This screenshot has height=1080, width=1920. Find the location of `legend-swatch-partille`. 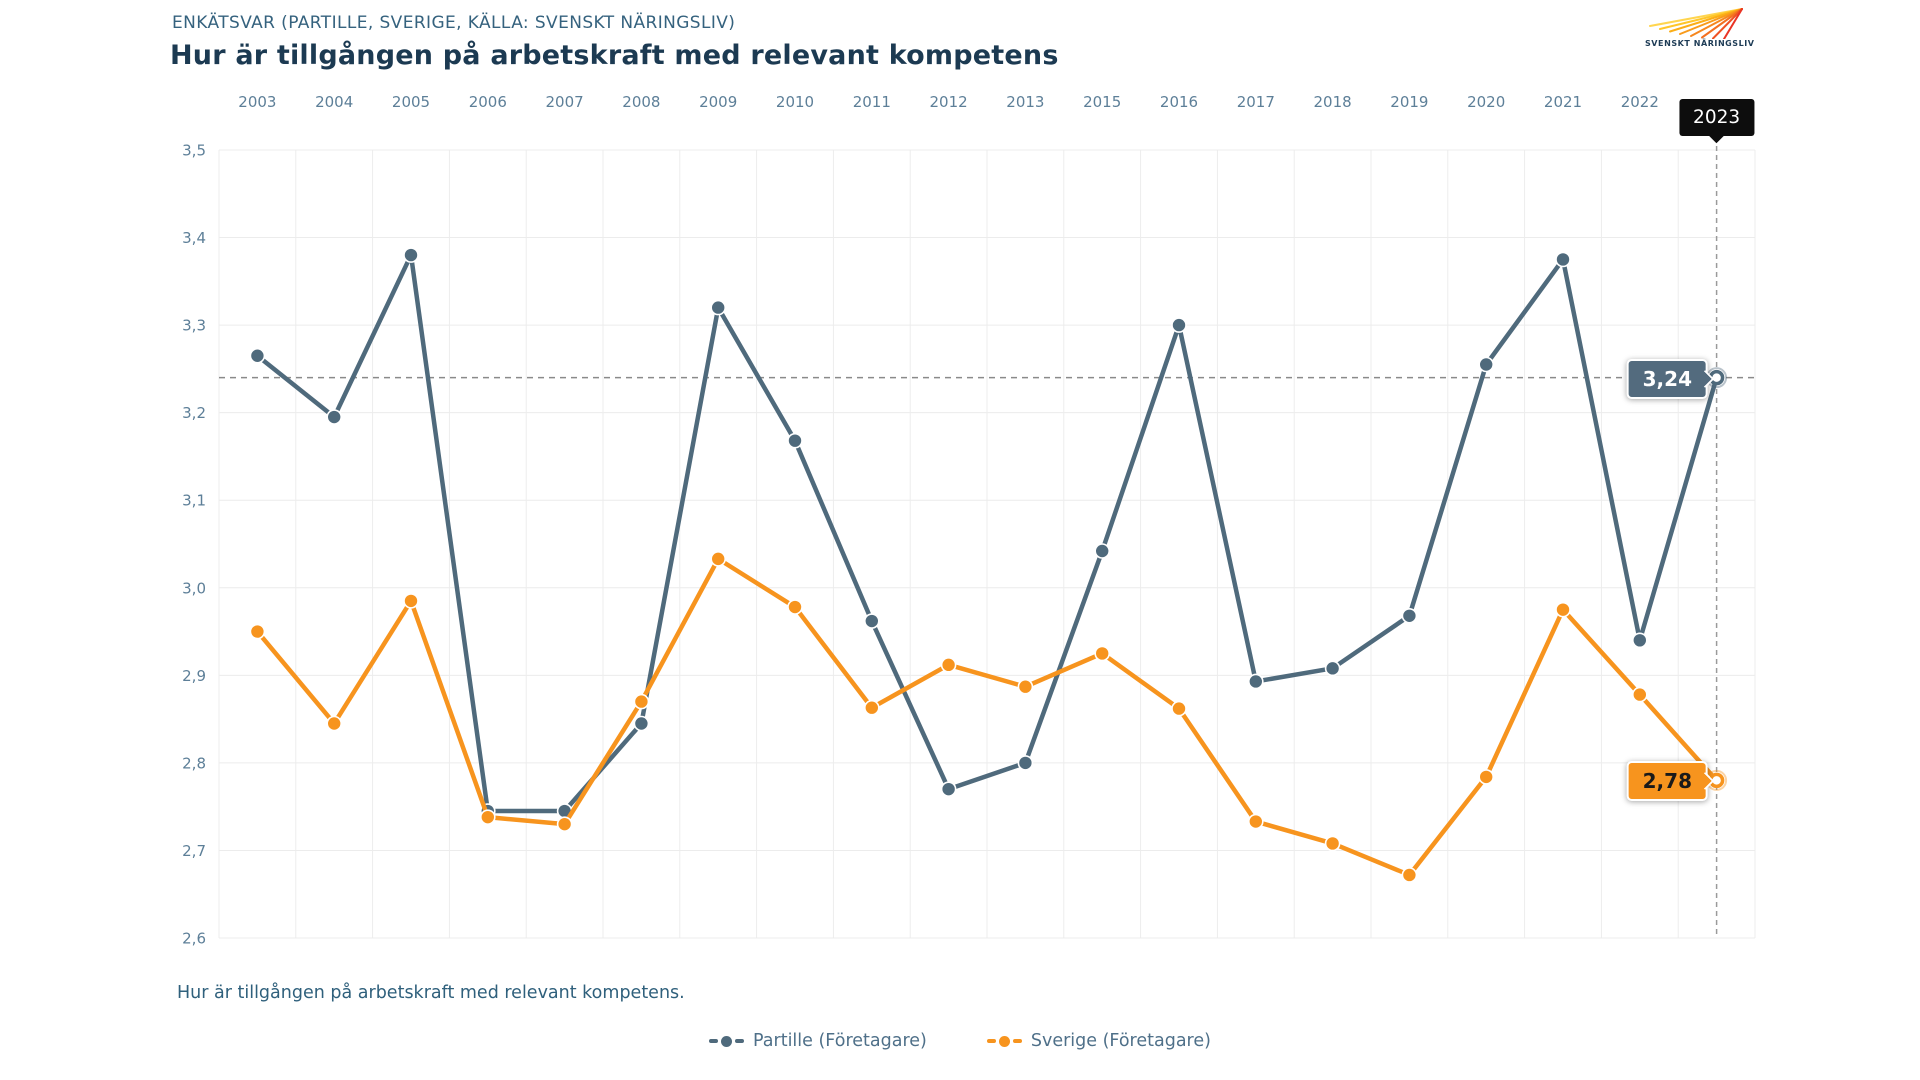

legend-swatch-partille is located at coordinates (727, 1041).